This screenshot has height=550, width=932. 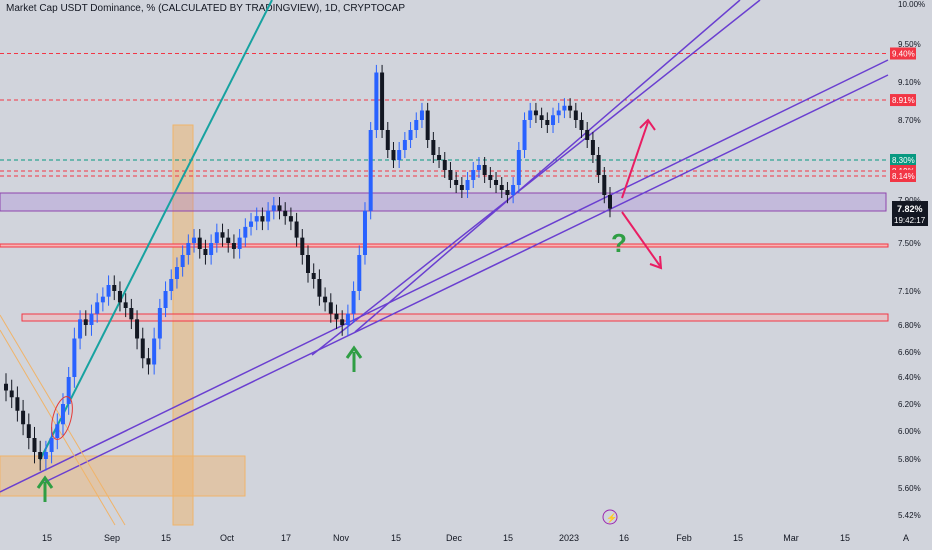 I want to click on x-tick-label: 17, so click(x=286, y=538).